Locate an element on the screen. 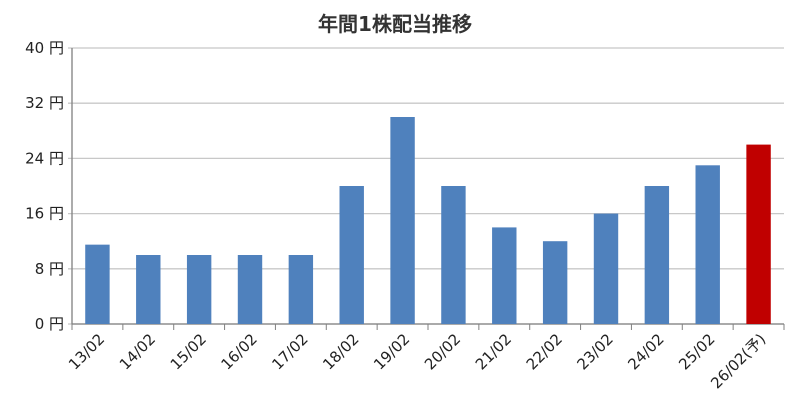 Image resolution: width=790 pixels, height=417 pixels. x-tick-label: 17/02 is located at coordinates (289, 351).